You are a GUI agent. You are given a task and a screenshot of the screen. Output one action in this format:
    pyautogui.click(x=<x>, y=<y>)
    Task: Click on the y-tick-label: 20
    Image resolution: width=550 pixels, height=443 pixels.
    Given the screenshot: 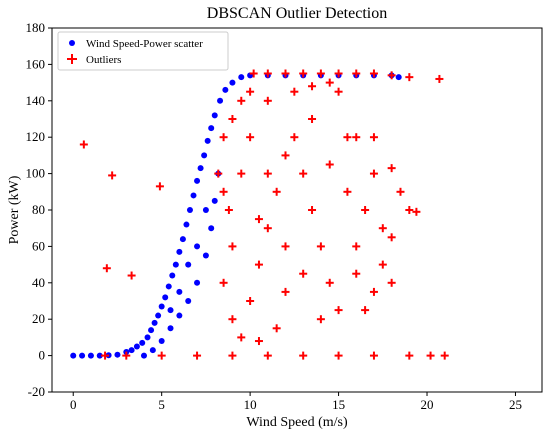 What is the action you would take?
    pyautogui.click(x=38, y=318)
    